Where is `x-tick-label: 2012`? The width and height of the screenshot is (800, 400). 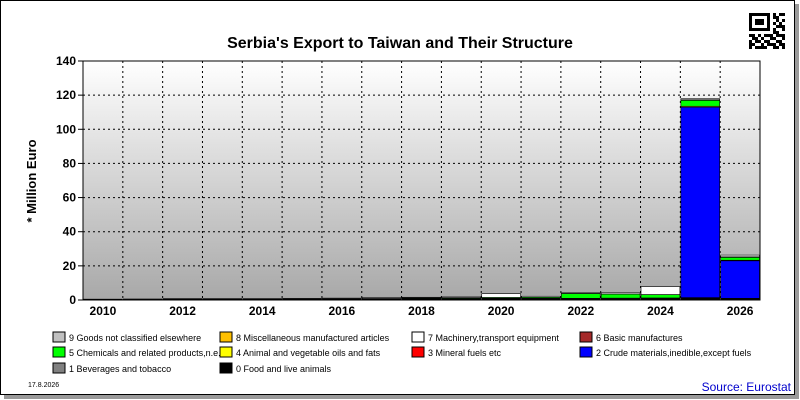 x-tick-label: 2012 is located at coordinates (182, 311).